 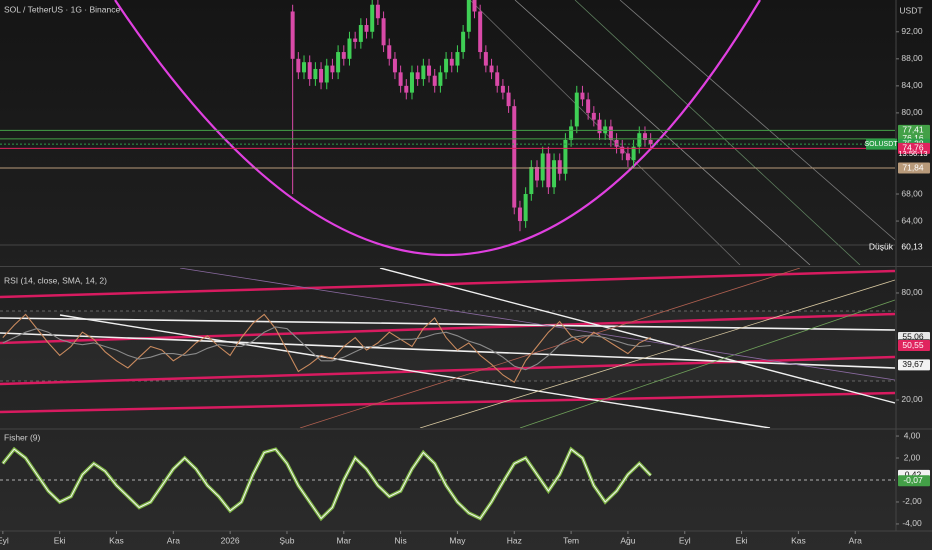 What do you see at coordinates (174, 540) in the screenshot?
I see `x-tick-label: Ara` at bounding box center [174, 540].